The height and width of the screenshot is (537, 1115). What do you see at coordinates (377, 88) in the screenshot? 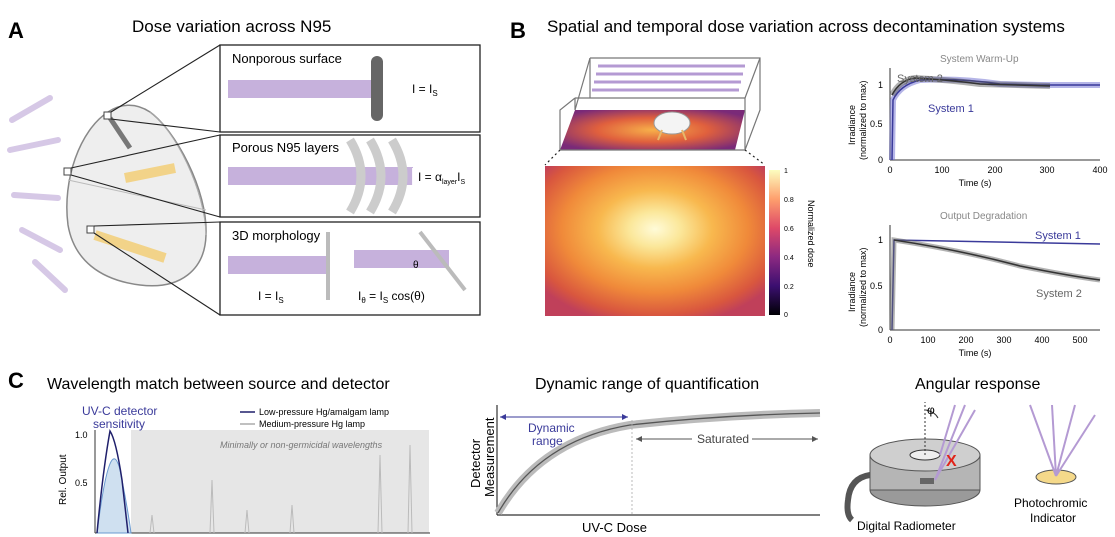
I see `nonporous-surface` at bounding box center [377, 88].